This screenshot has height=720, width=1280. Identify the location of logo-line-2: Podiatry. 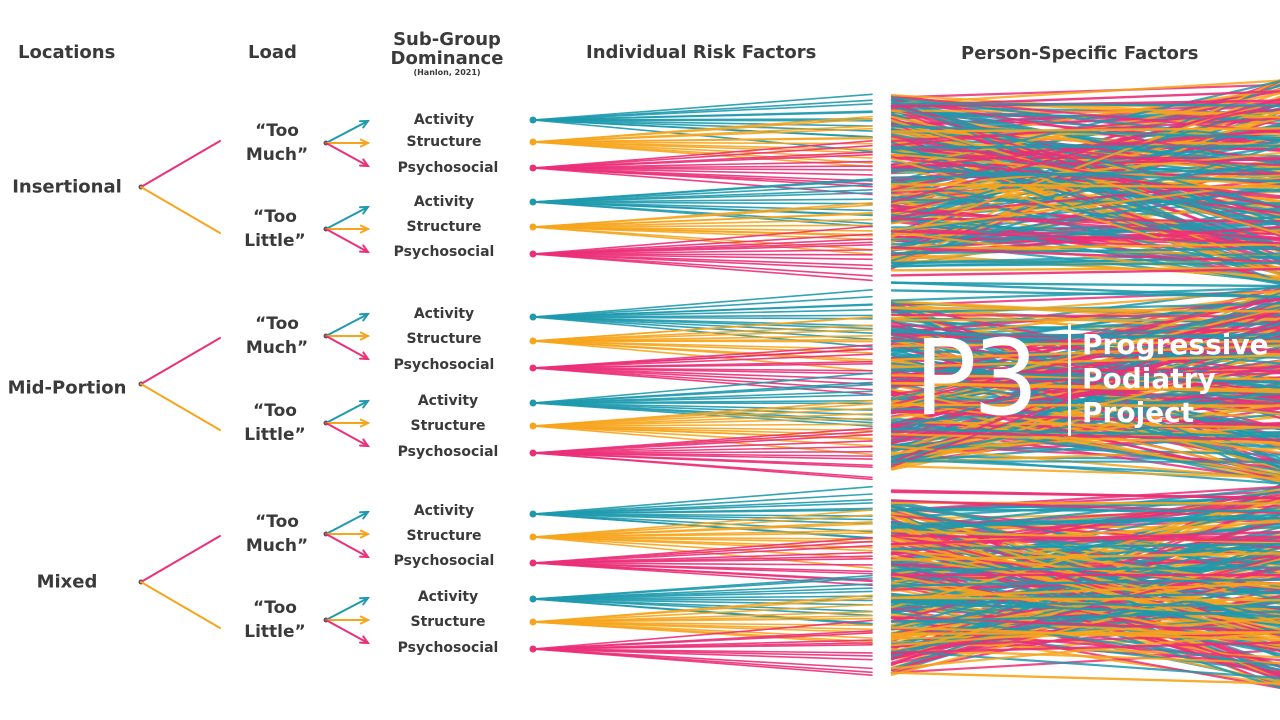
(1149, 378).